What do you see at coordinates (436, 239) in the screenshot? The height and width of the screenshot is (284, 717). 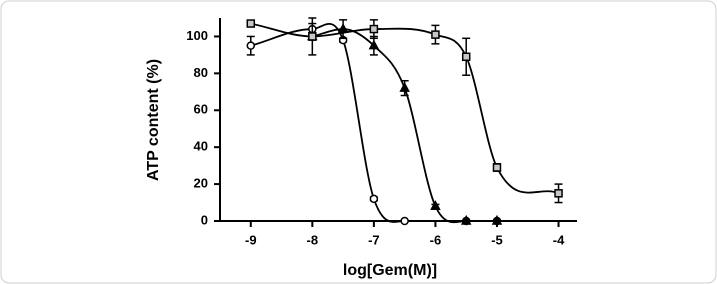 I see `x-tick-label: -6` at bounding box center [436, 239].